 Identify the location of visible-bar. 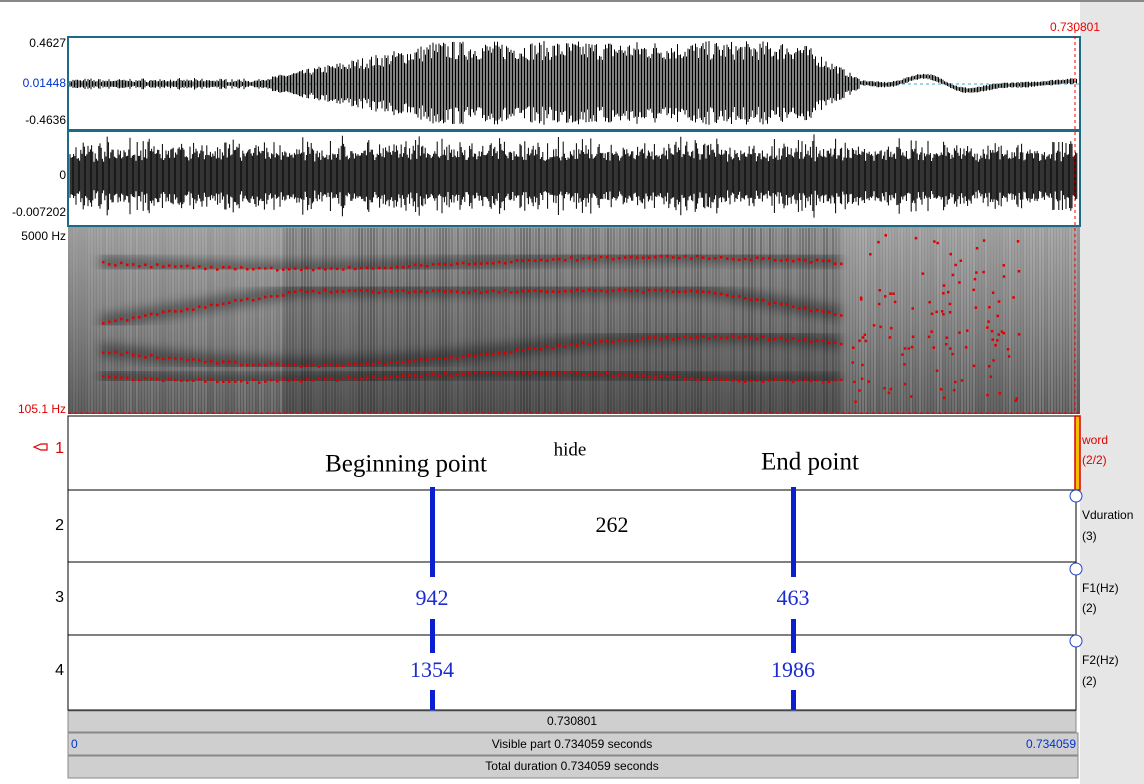
(573, 744).